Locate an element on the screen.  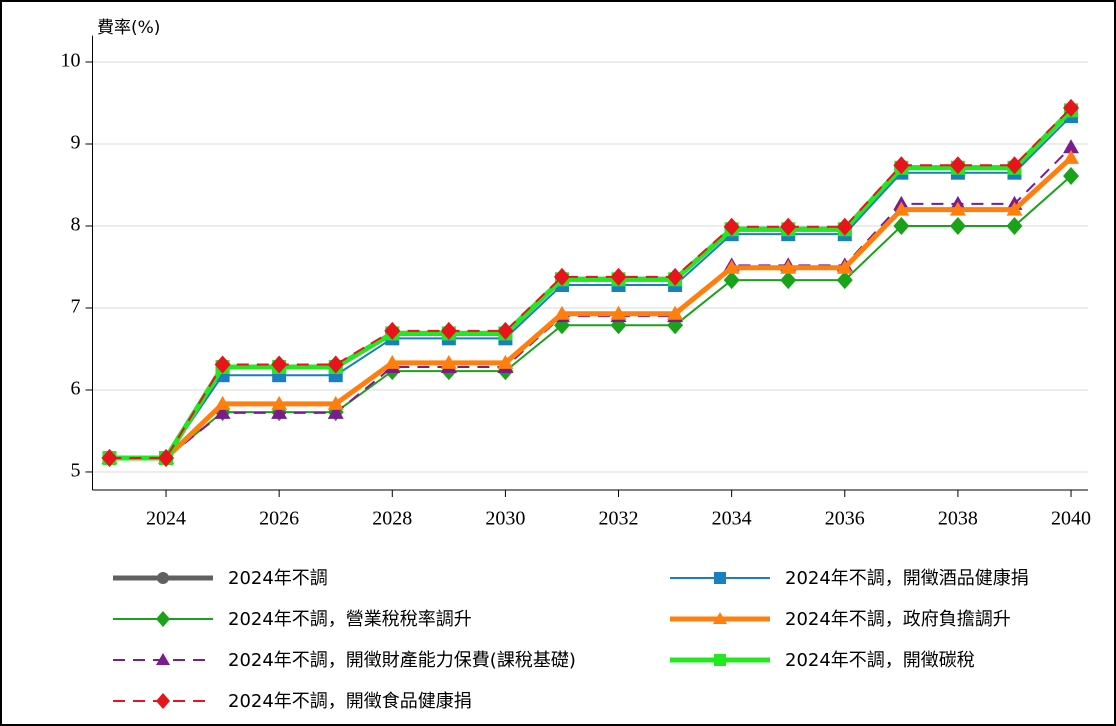
legend-label: 2024年不調 is located at coordinates (278, 578).